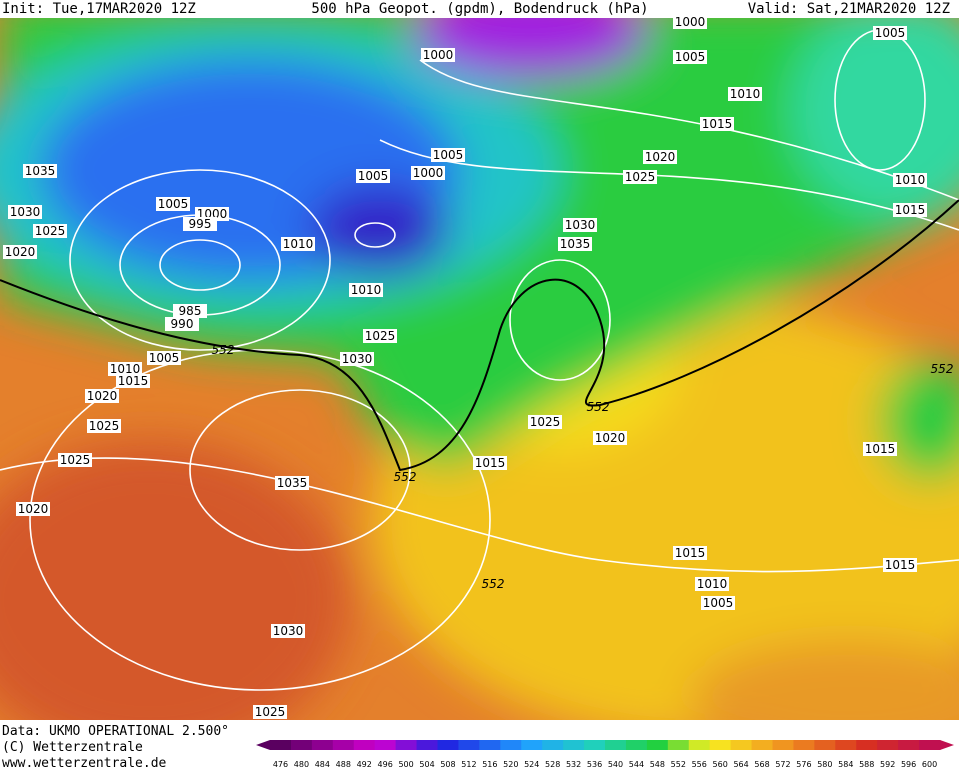  I want to click on scale-label: 520, so click(510, 764).